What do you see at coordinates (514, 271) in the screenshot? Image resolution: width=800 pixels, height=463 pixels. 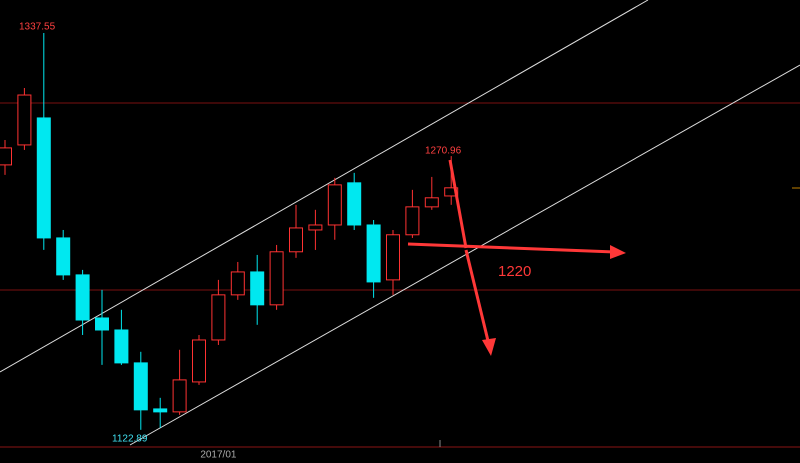 I see `target-label: 1220` at bounding box center [514, 271].